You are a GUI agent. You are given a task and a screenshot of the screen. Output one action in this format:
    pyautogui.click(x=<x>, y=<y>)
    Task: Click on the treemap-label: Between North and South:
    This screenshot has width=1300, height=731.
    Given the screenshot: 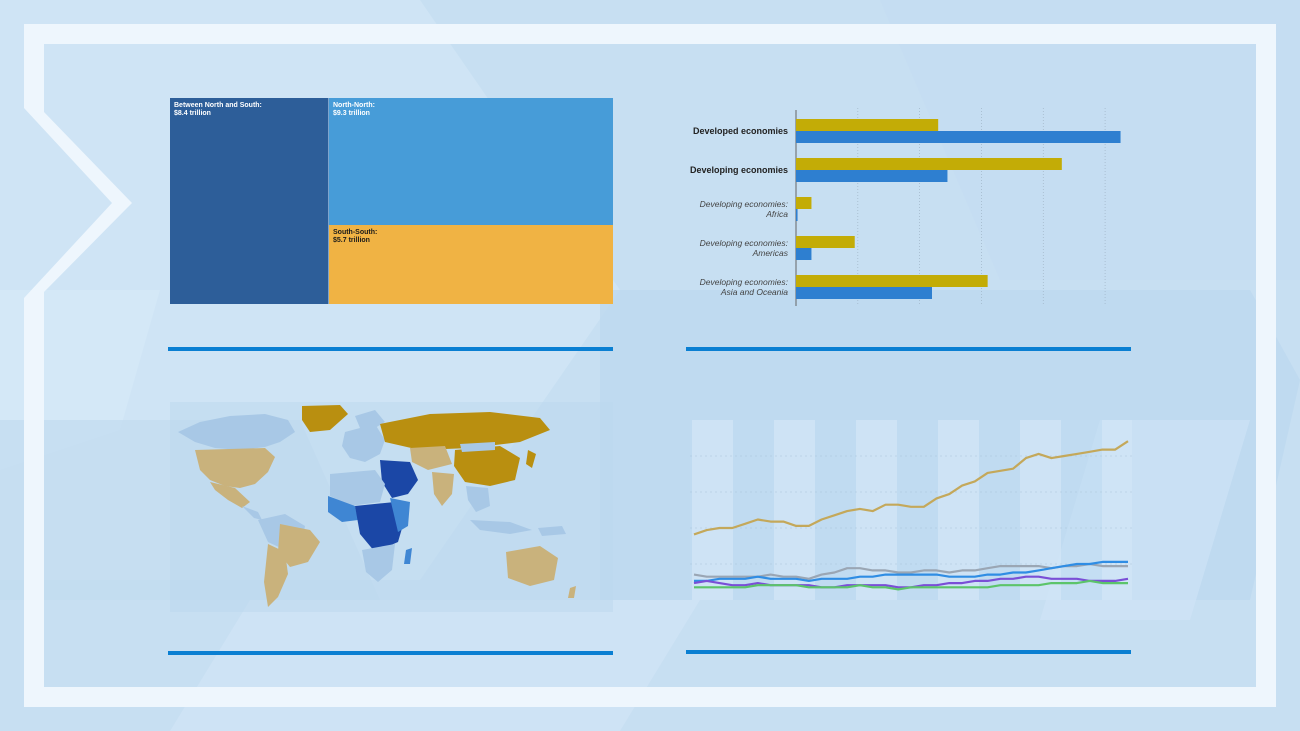 What is the action you would take?
    pyautogui.click(x=218, y=105)
    